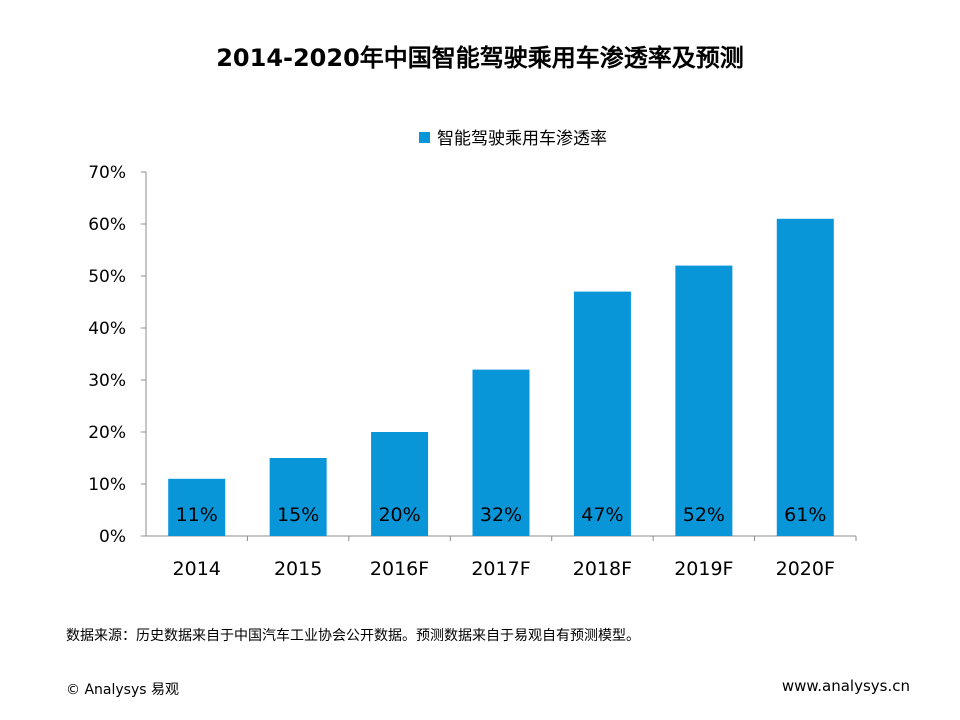 The width and height of the screenshot is (960, 720). Describe the element at coordinates (703, 569) in the screenshot. I see `x-tick-label: 2019F` at that location.